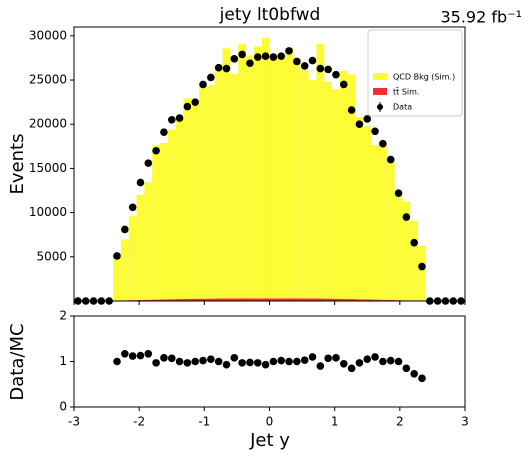 This screenshot has height=459, width=530. I want to click on x-tick-label: 2, so click(400, 422).